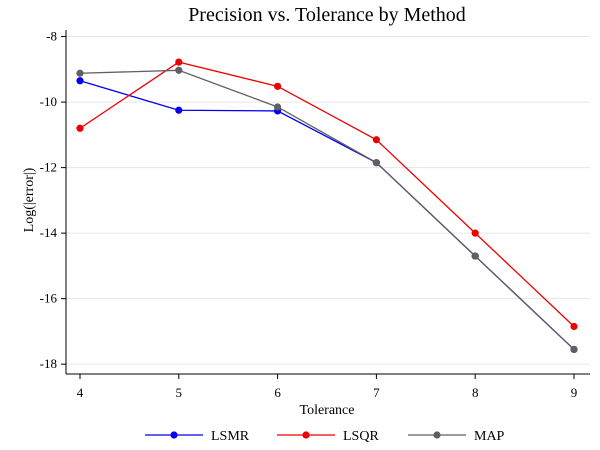  What do you see at coordinates (48, 101) in the screenshot?
I see `y-tick-label: -10` at bounding box center [48, 101].